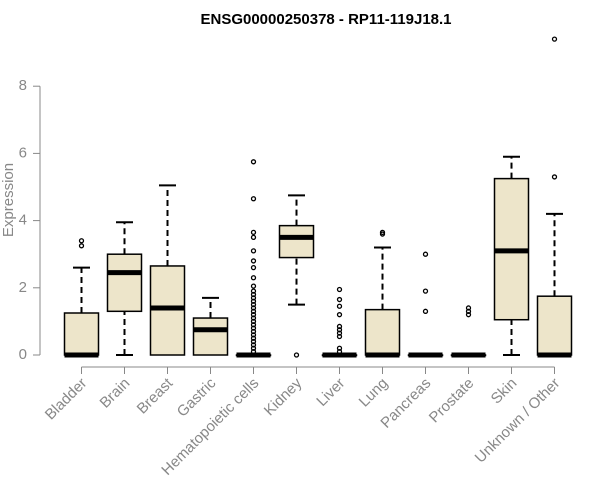 This screenshot has width=600, height=500. I want to click on y-tick-label: 2, so click(23, 287).